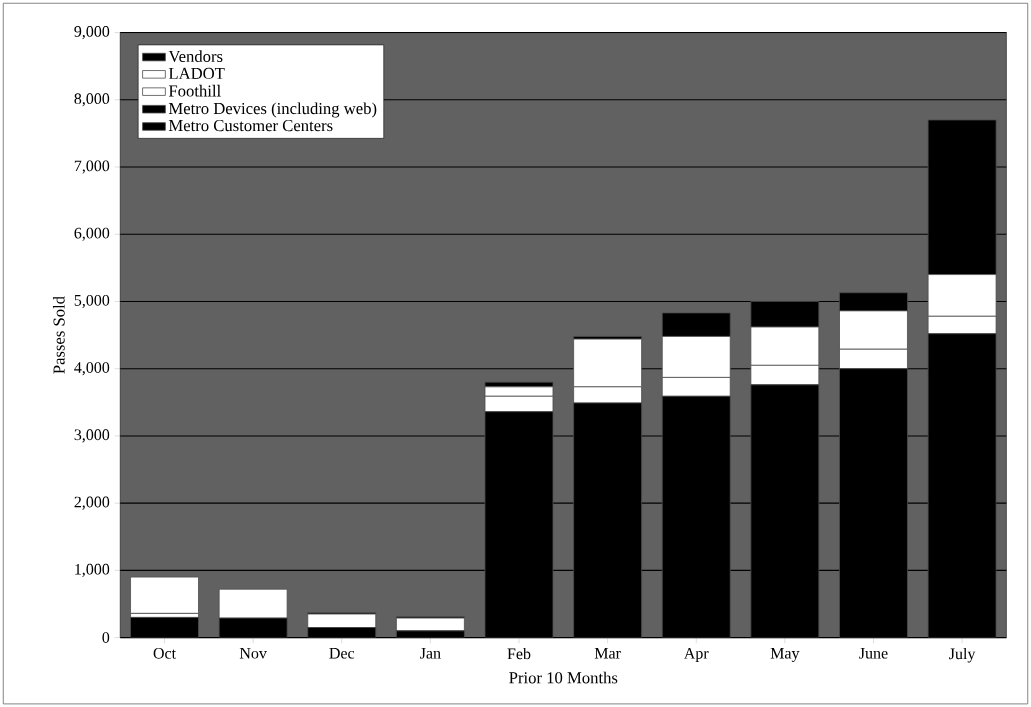  I want to click on y-tick-label: 9,000, so click(92, 32).